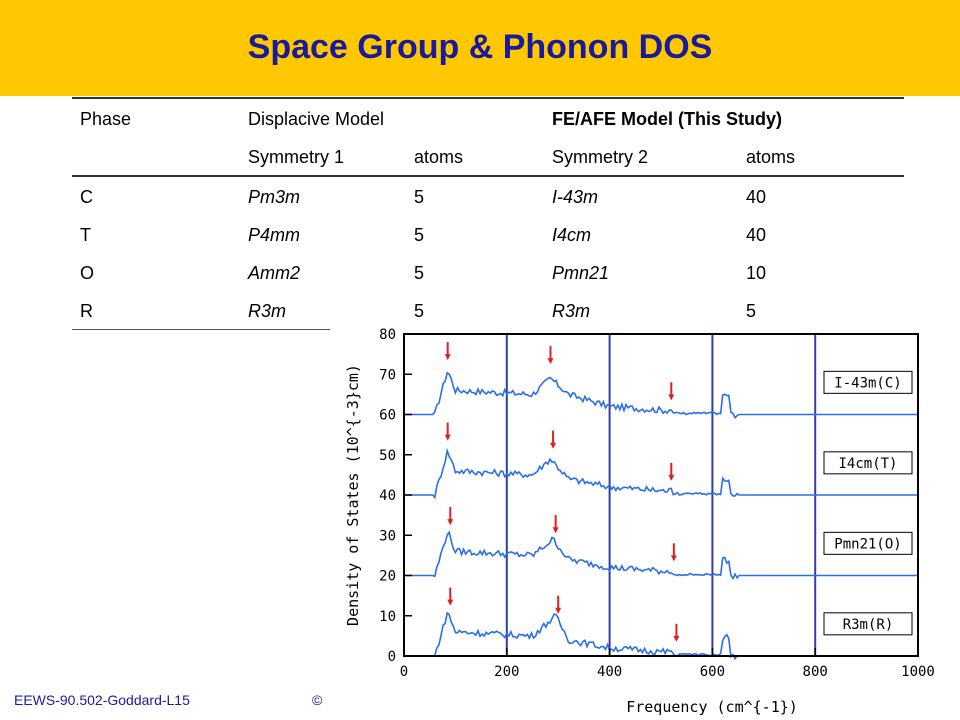 This screenshot has height=720, width=960. Describe the element at coordinates (488, 234) in the screenshot. I see `table-row: T P4mm 5 I4cm 40` at that location.